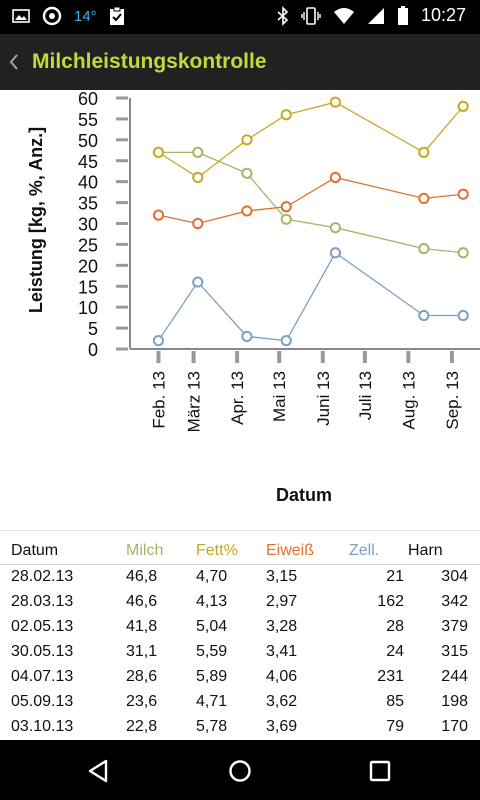 This screenshot has height=800, width=480. Describe the element at coordinates (42, 626) in the screenshot. I see `table-cell: 02.05.13` at that location.